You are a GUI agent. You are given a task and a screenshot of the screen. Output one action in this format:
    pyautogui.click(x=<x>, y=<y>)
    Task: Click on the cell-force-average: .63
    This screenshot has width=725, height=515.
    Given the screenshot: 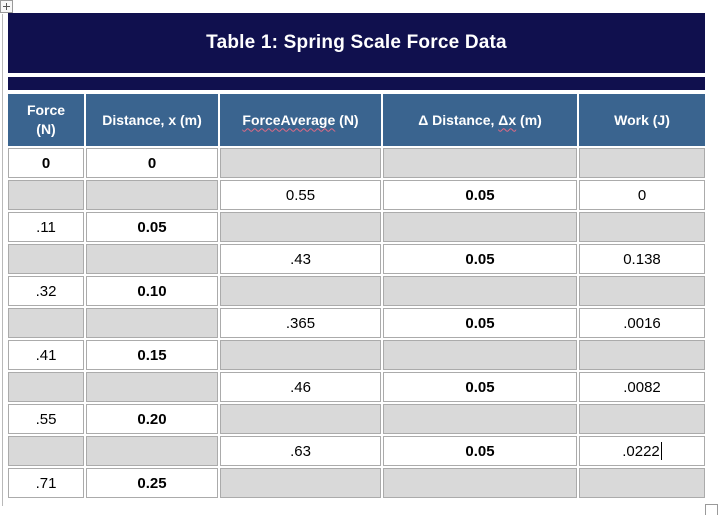 What is the action you would take?
    pyautogui.click(x=300, y=451)
    